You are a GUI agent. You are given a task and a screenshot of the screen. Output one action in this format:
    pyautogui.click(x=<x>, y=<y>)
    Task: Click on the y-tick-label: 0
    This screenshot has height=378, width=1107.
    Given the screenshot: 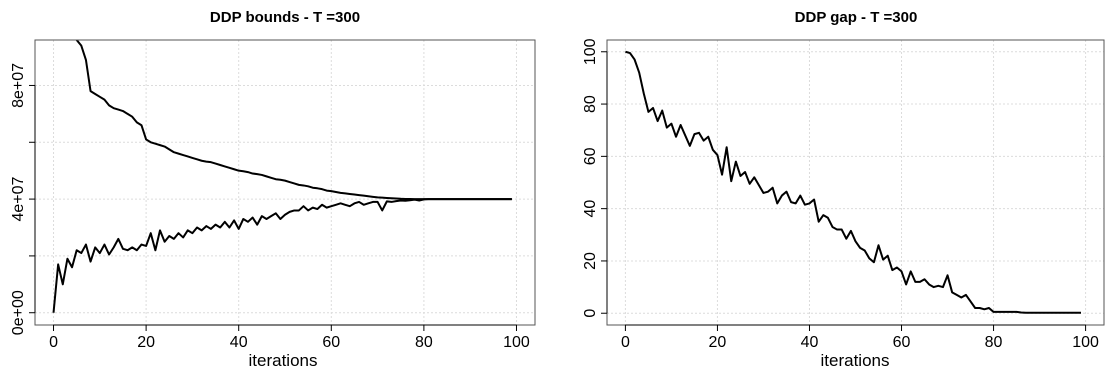 What is the action you would take?
    pyautogui.click(x=590, y=313)
    